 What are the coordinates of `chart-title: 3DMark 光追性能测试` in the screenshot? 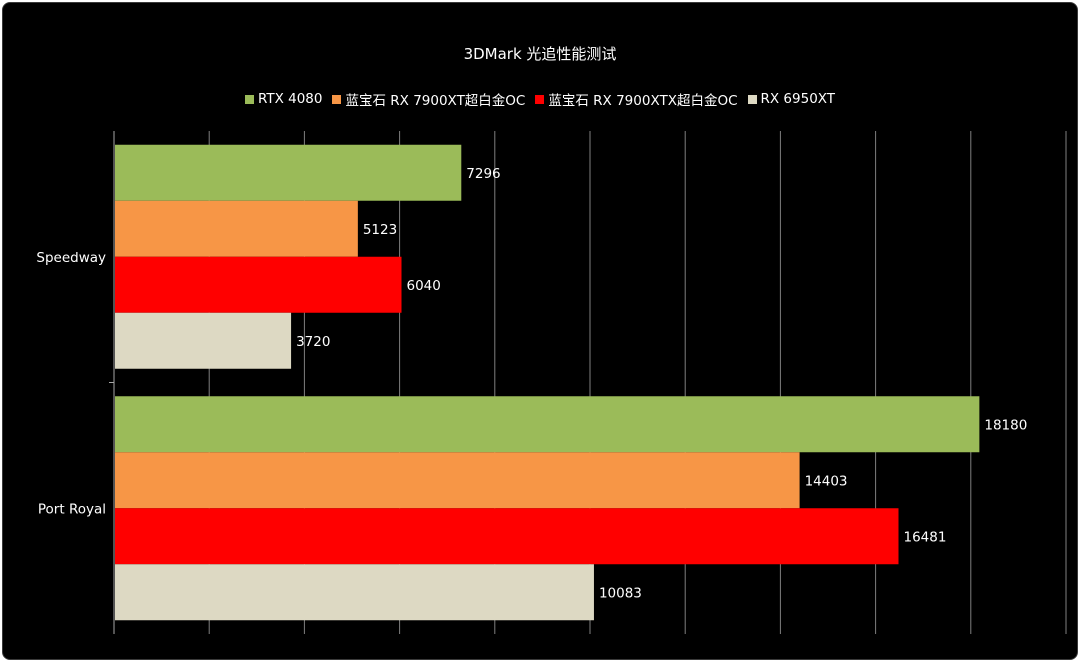 It's located at (540, 54).